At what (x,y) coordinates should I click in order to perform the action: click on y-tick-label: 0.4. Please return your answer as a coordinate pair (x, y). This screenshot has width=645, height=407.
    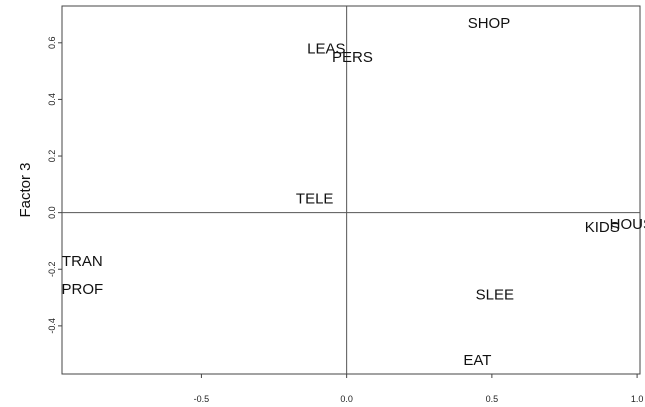
    Looking at the image, I should click on (52, 99).